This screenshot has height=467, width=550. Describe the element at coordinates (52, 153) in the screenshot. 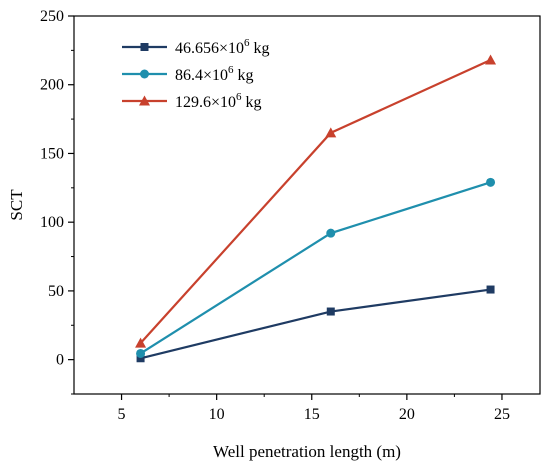

I see `y-tick-label: 150` at that location.